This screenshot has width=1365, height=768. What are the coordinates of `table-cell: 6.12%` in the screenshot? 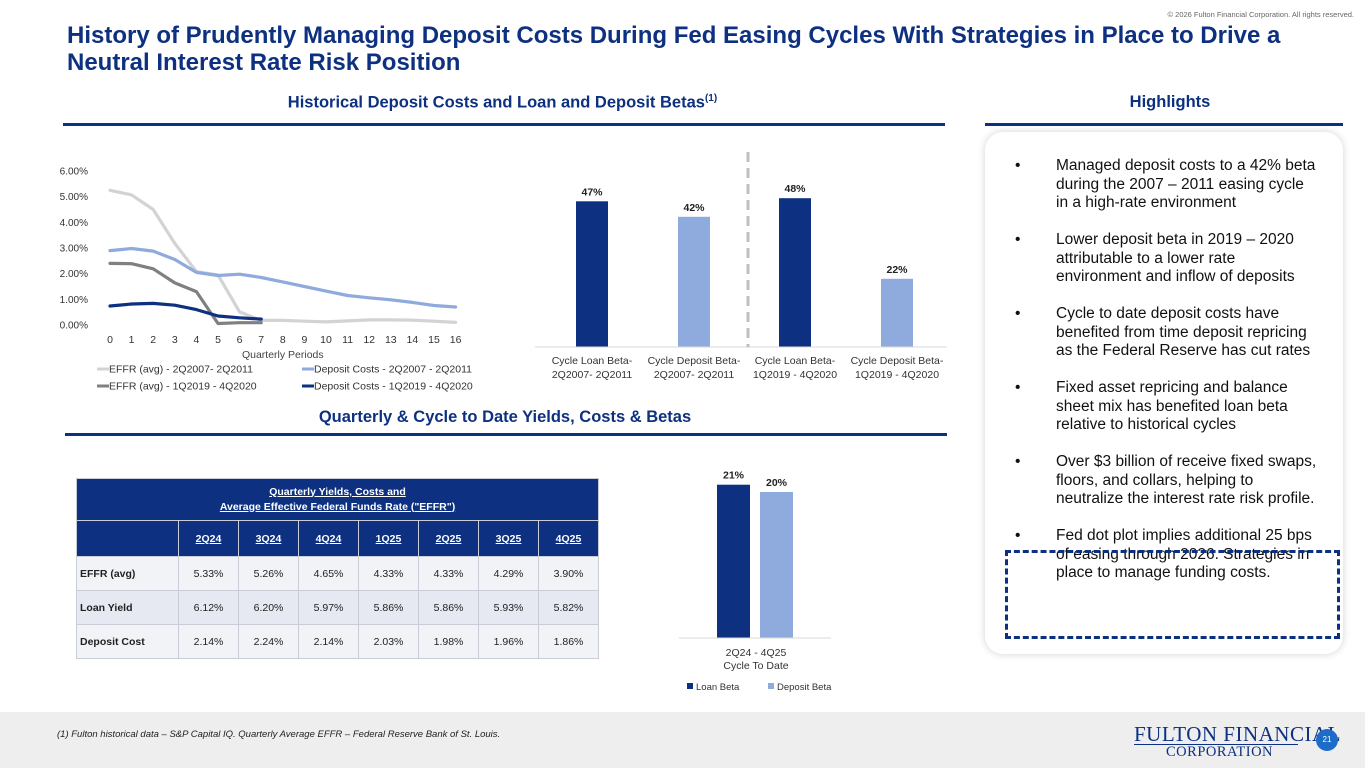 It's located at (208, 607).